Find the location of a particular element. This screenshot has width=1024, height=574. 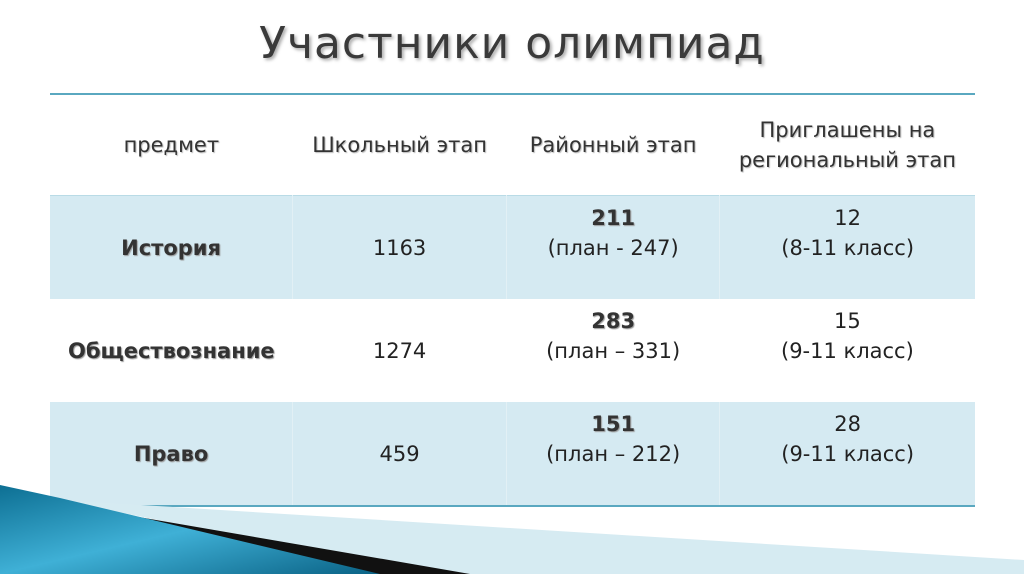

wave-black-stripe is located at coordinates (255, 537).